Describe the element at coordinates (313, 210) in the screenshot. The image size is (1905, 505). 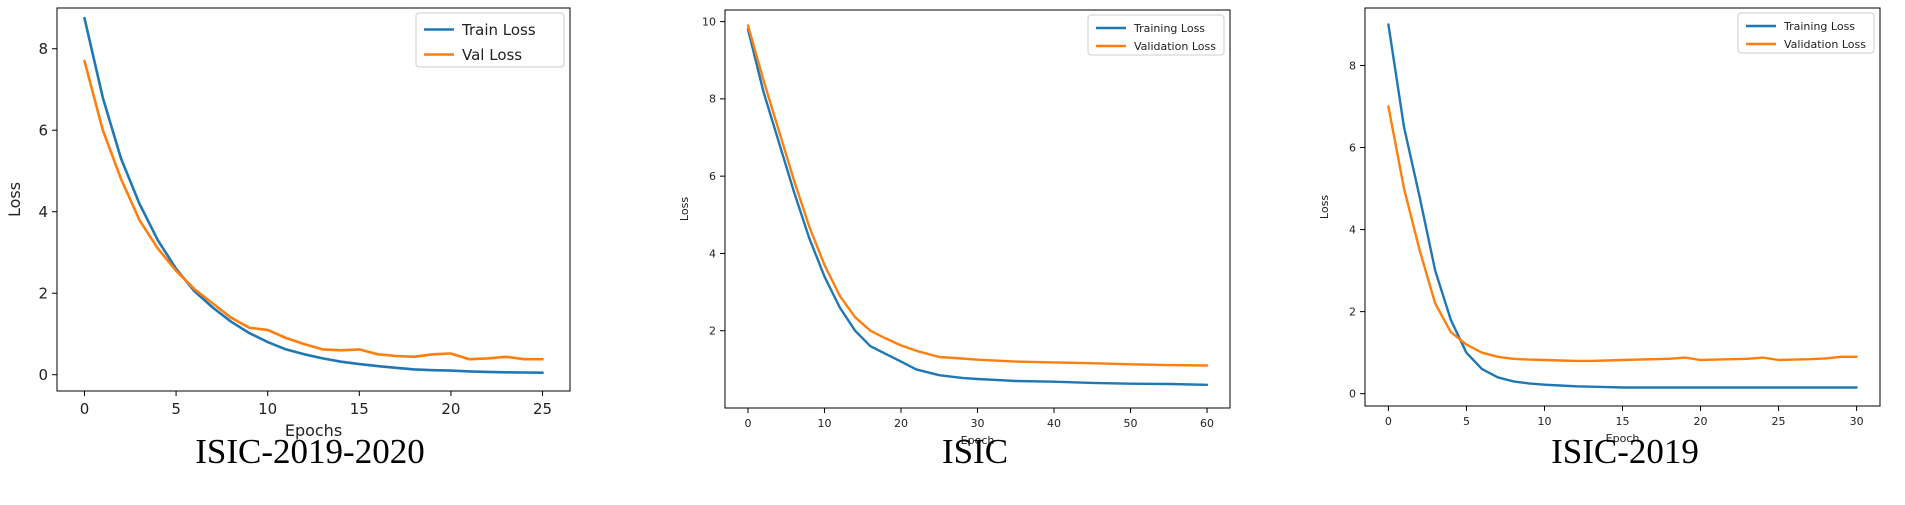
I see `series-line-val-loss` at that location.